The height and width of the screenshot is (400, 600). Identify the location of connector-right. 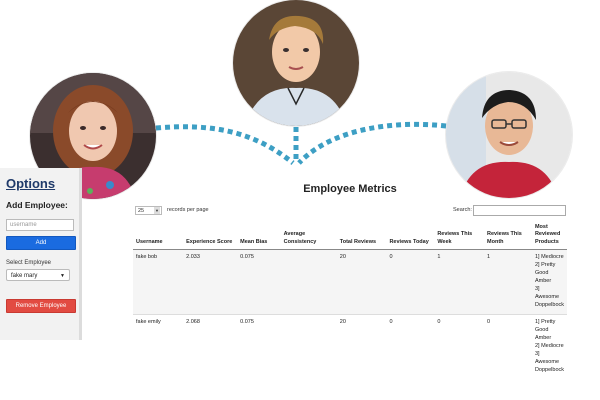
(372, 143).